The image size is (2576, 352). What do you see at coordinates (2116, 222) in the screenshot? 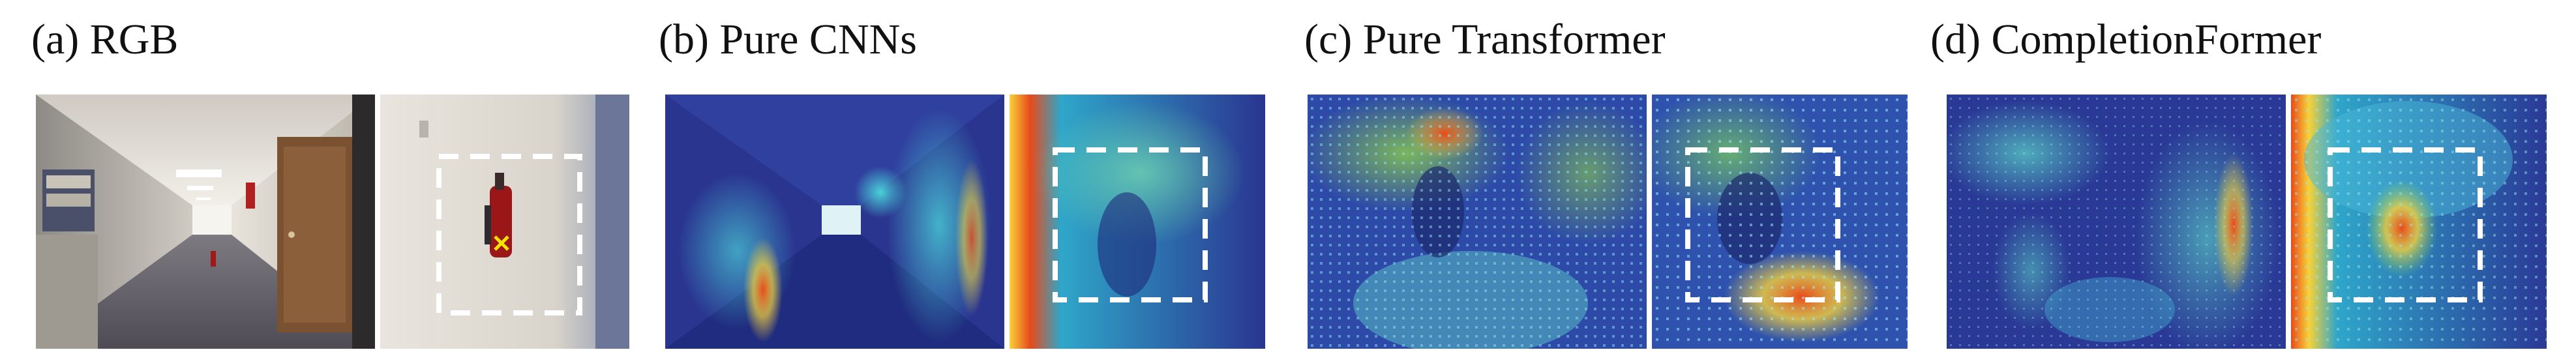
I see `completionformer-attention-map` at bounding box center [2116, 222].